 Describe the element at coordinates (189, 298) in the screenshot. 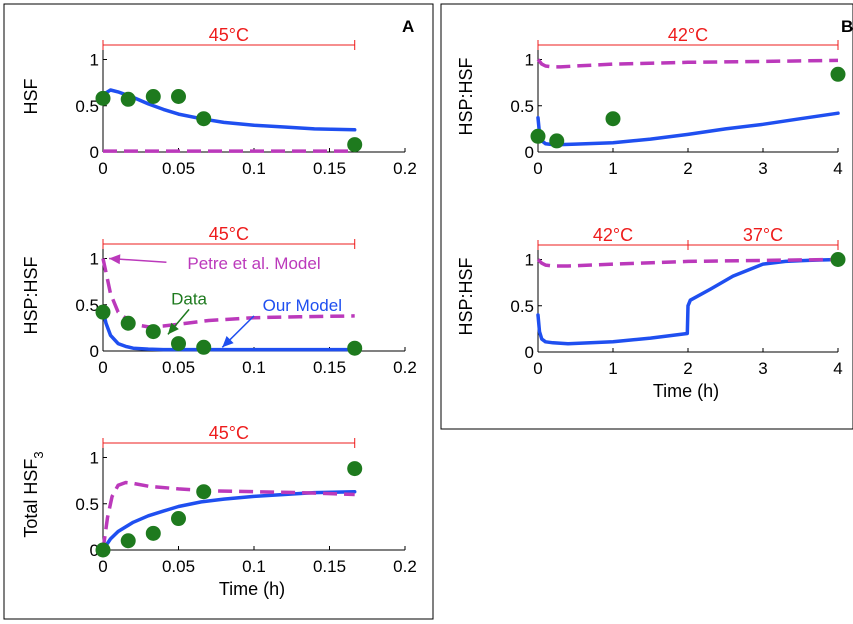

I see `annotation-label: Data` at that location.